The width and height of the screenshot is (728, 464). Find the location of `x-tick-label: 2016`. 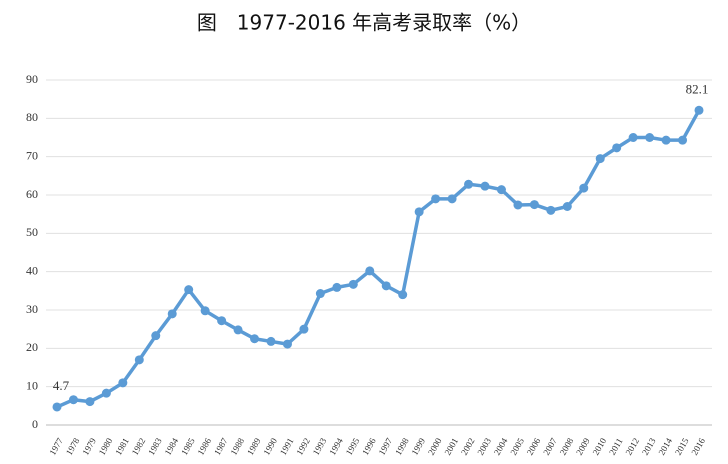

x-tick-label: 2016 is located at coordinates (698, 446).